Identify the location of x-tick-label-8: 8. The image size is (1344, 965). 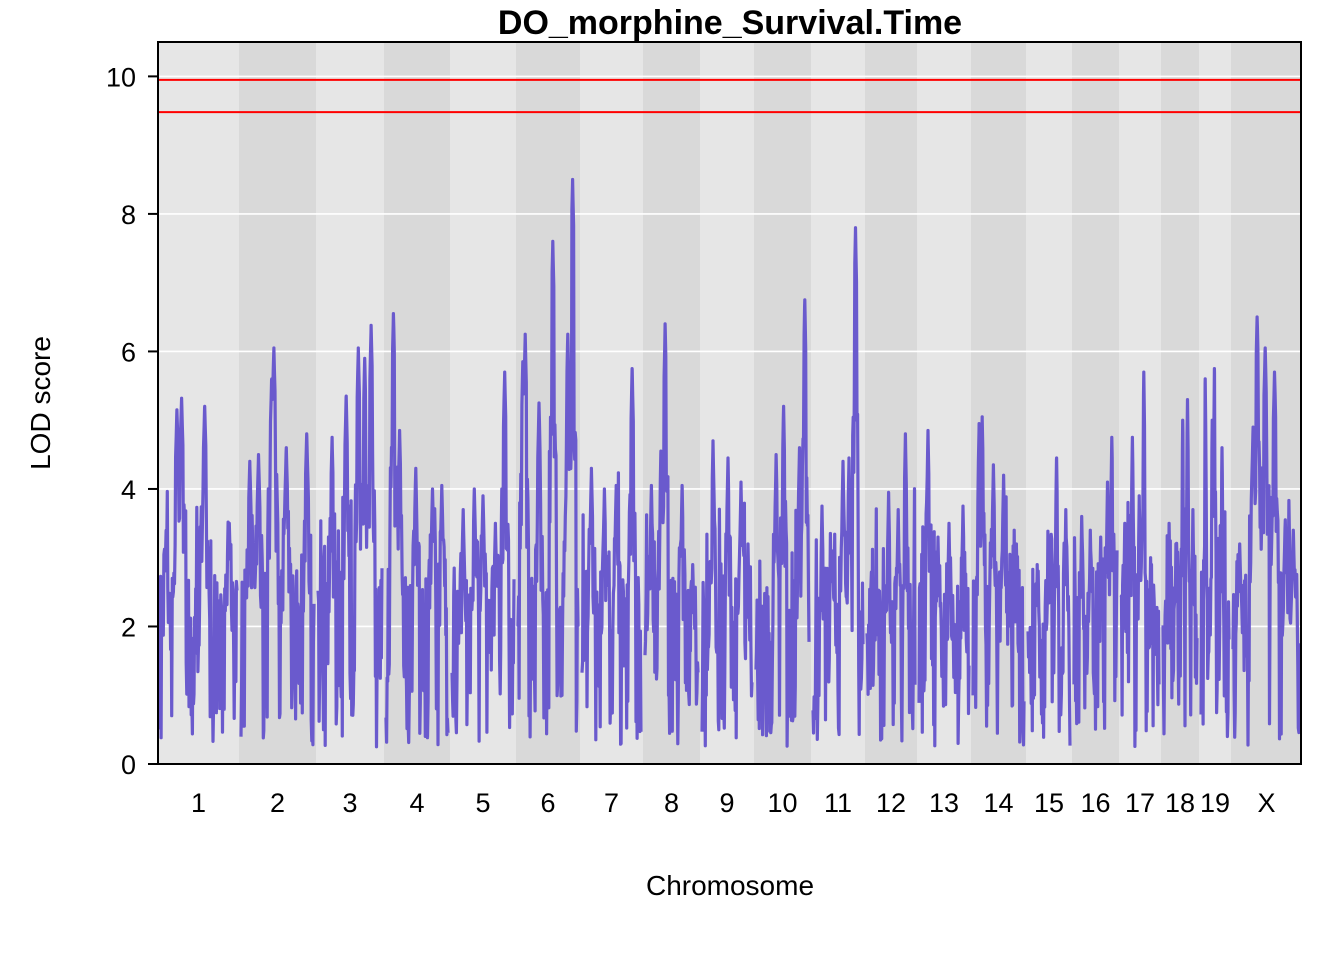
(671, 803).